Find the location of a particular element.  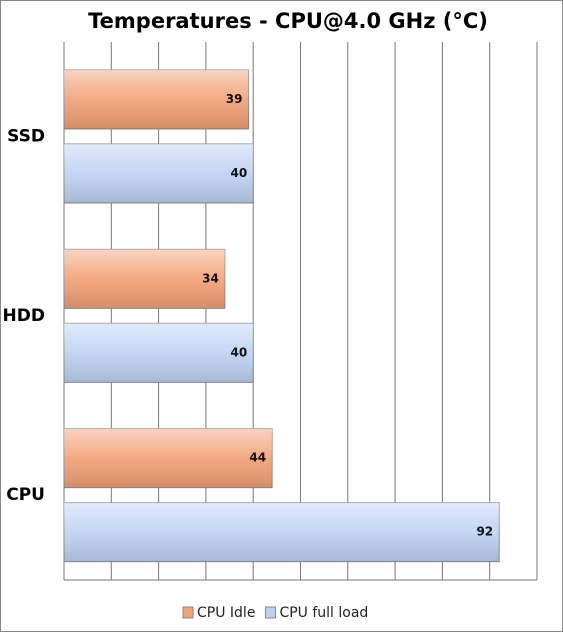

y-tick-label: HDD is located at coordinates (24, 316).